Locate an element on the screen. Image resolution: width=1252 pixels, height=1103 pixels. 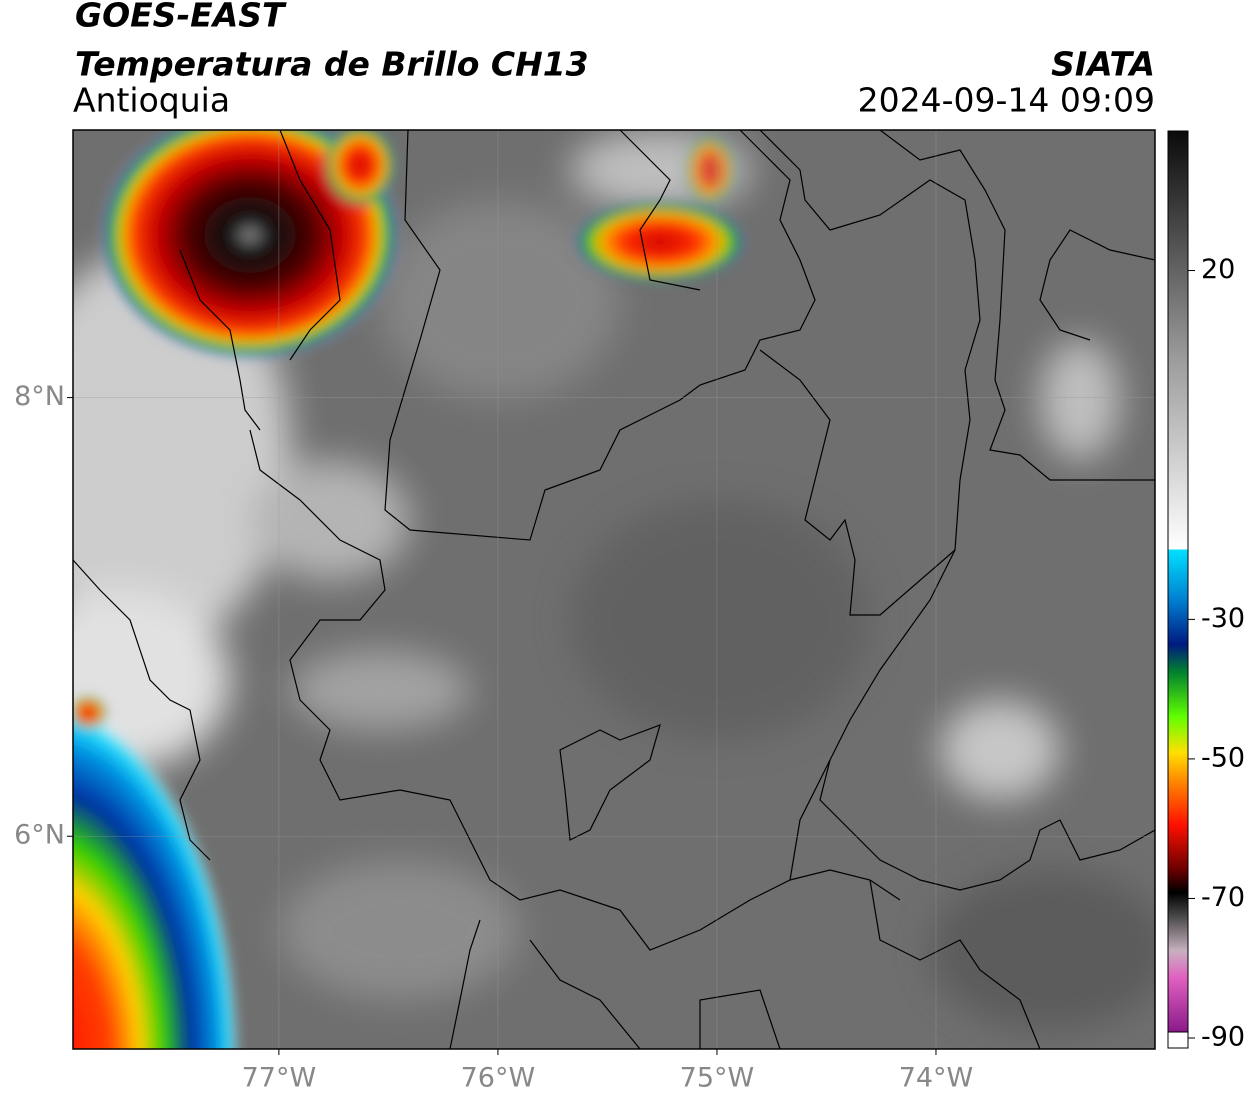
source: SIATA is located at coordinates (1103, 64).